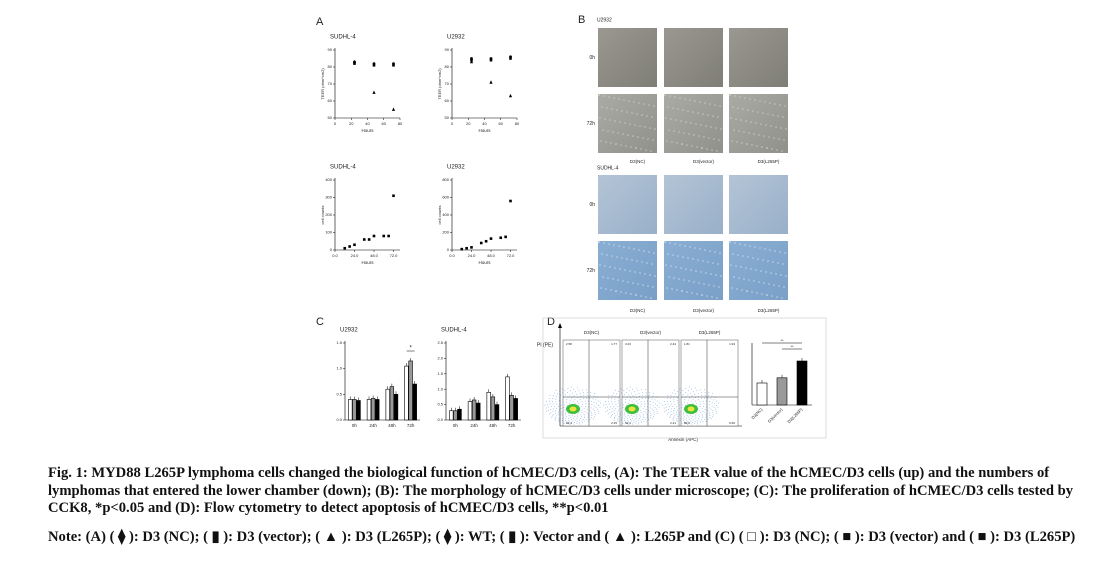 Image resolution: width=1115 pixels, height=568 pixels. I want to click on y-axis-label: cell counts, so click(439, 215).